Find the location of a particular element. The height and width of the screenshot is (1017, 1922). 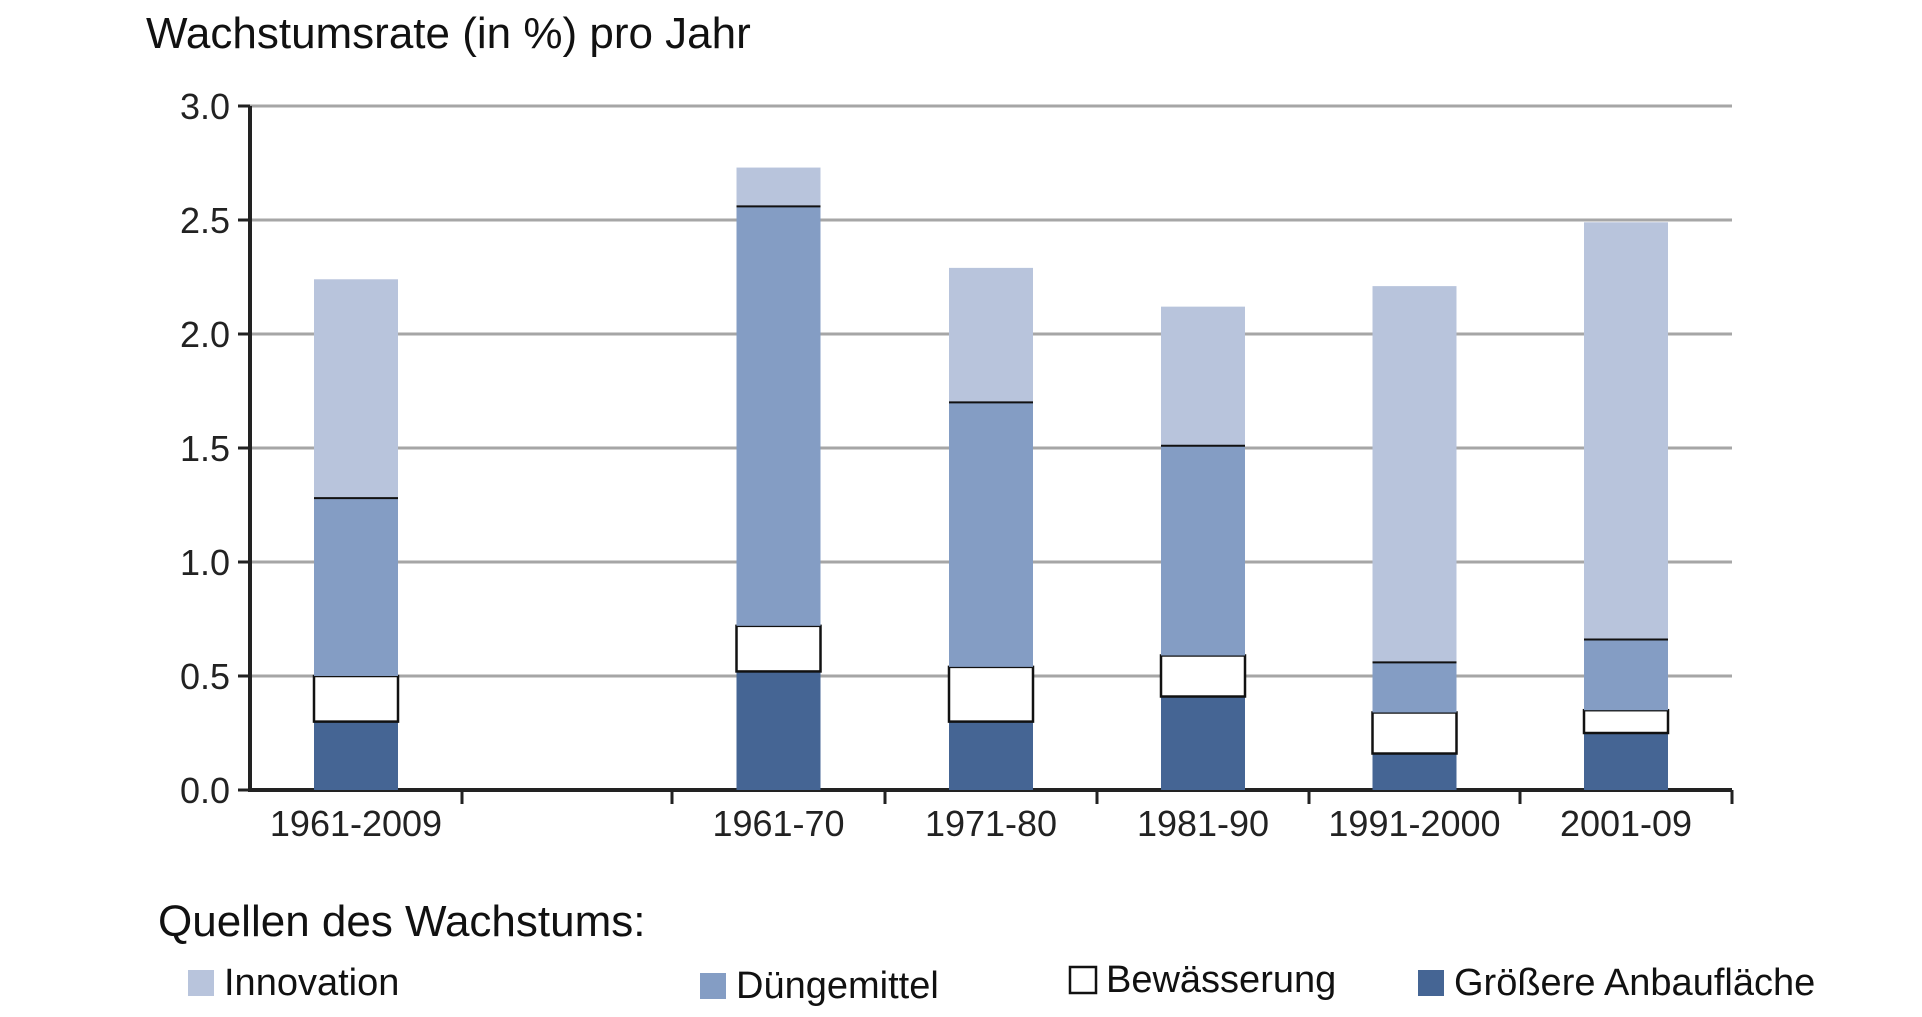

chart-title: Wachstumsrate (in %) pro Jahr is located at coordinates (448, 33).